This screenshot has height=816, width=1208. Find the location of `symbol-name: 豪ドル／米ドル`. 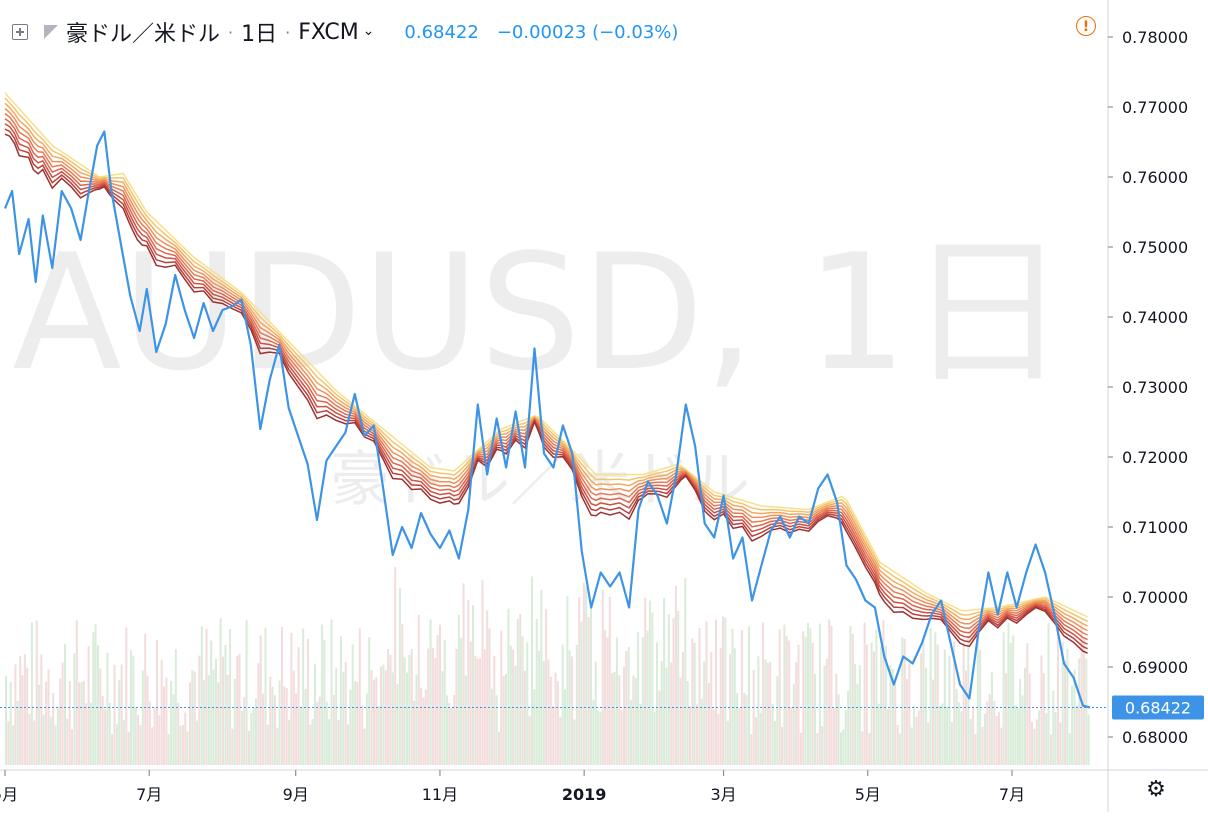

symbol-name: 豪ドル／米ドル is located at coordinates (143, 34).